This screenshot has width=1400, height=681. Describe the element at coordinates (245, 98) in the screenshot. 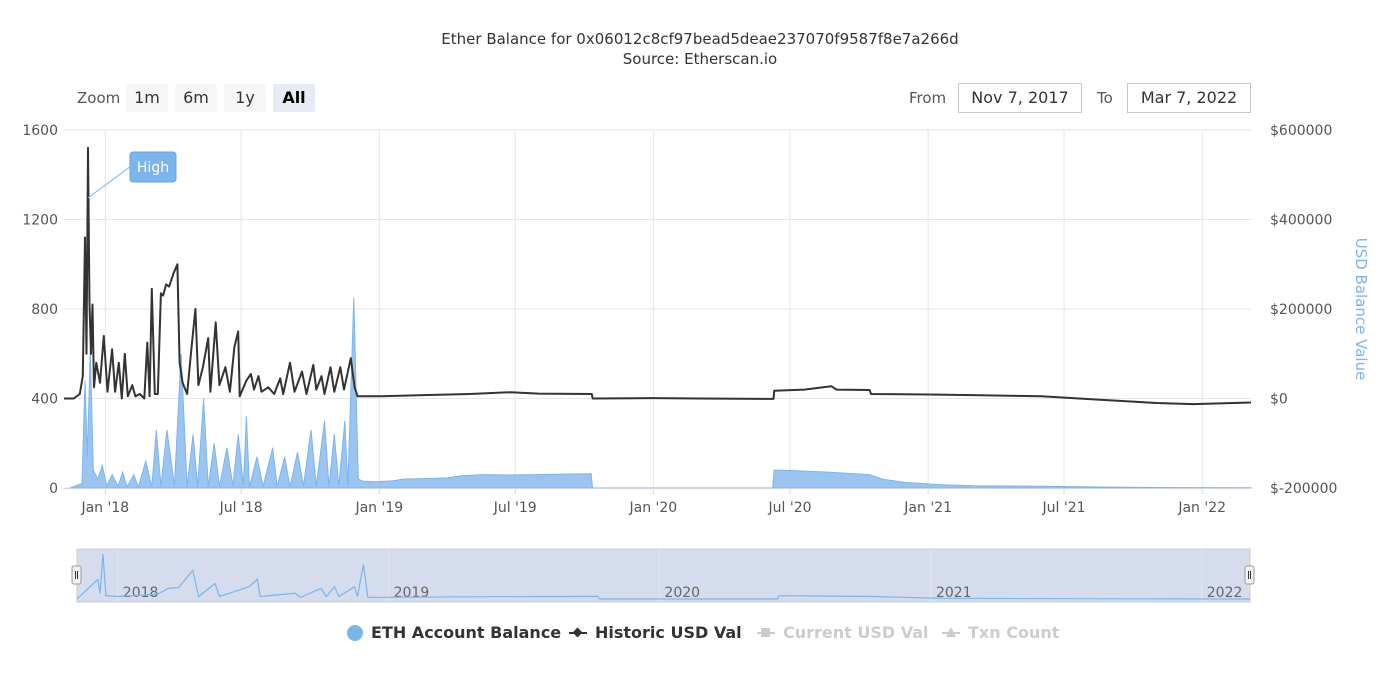

I see `zoom-1y-button: 1y` at that location.